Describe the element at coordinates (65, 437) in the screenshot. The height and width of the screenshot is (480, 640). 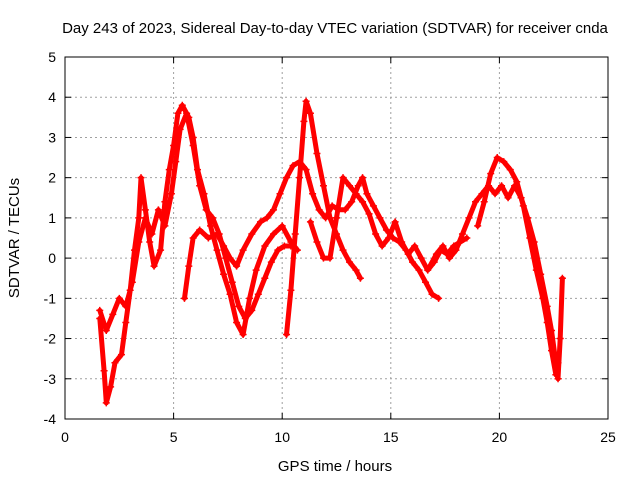
I see `x-tick-label: 0` at that location.